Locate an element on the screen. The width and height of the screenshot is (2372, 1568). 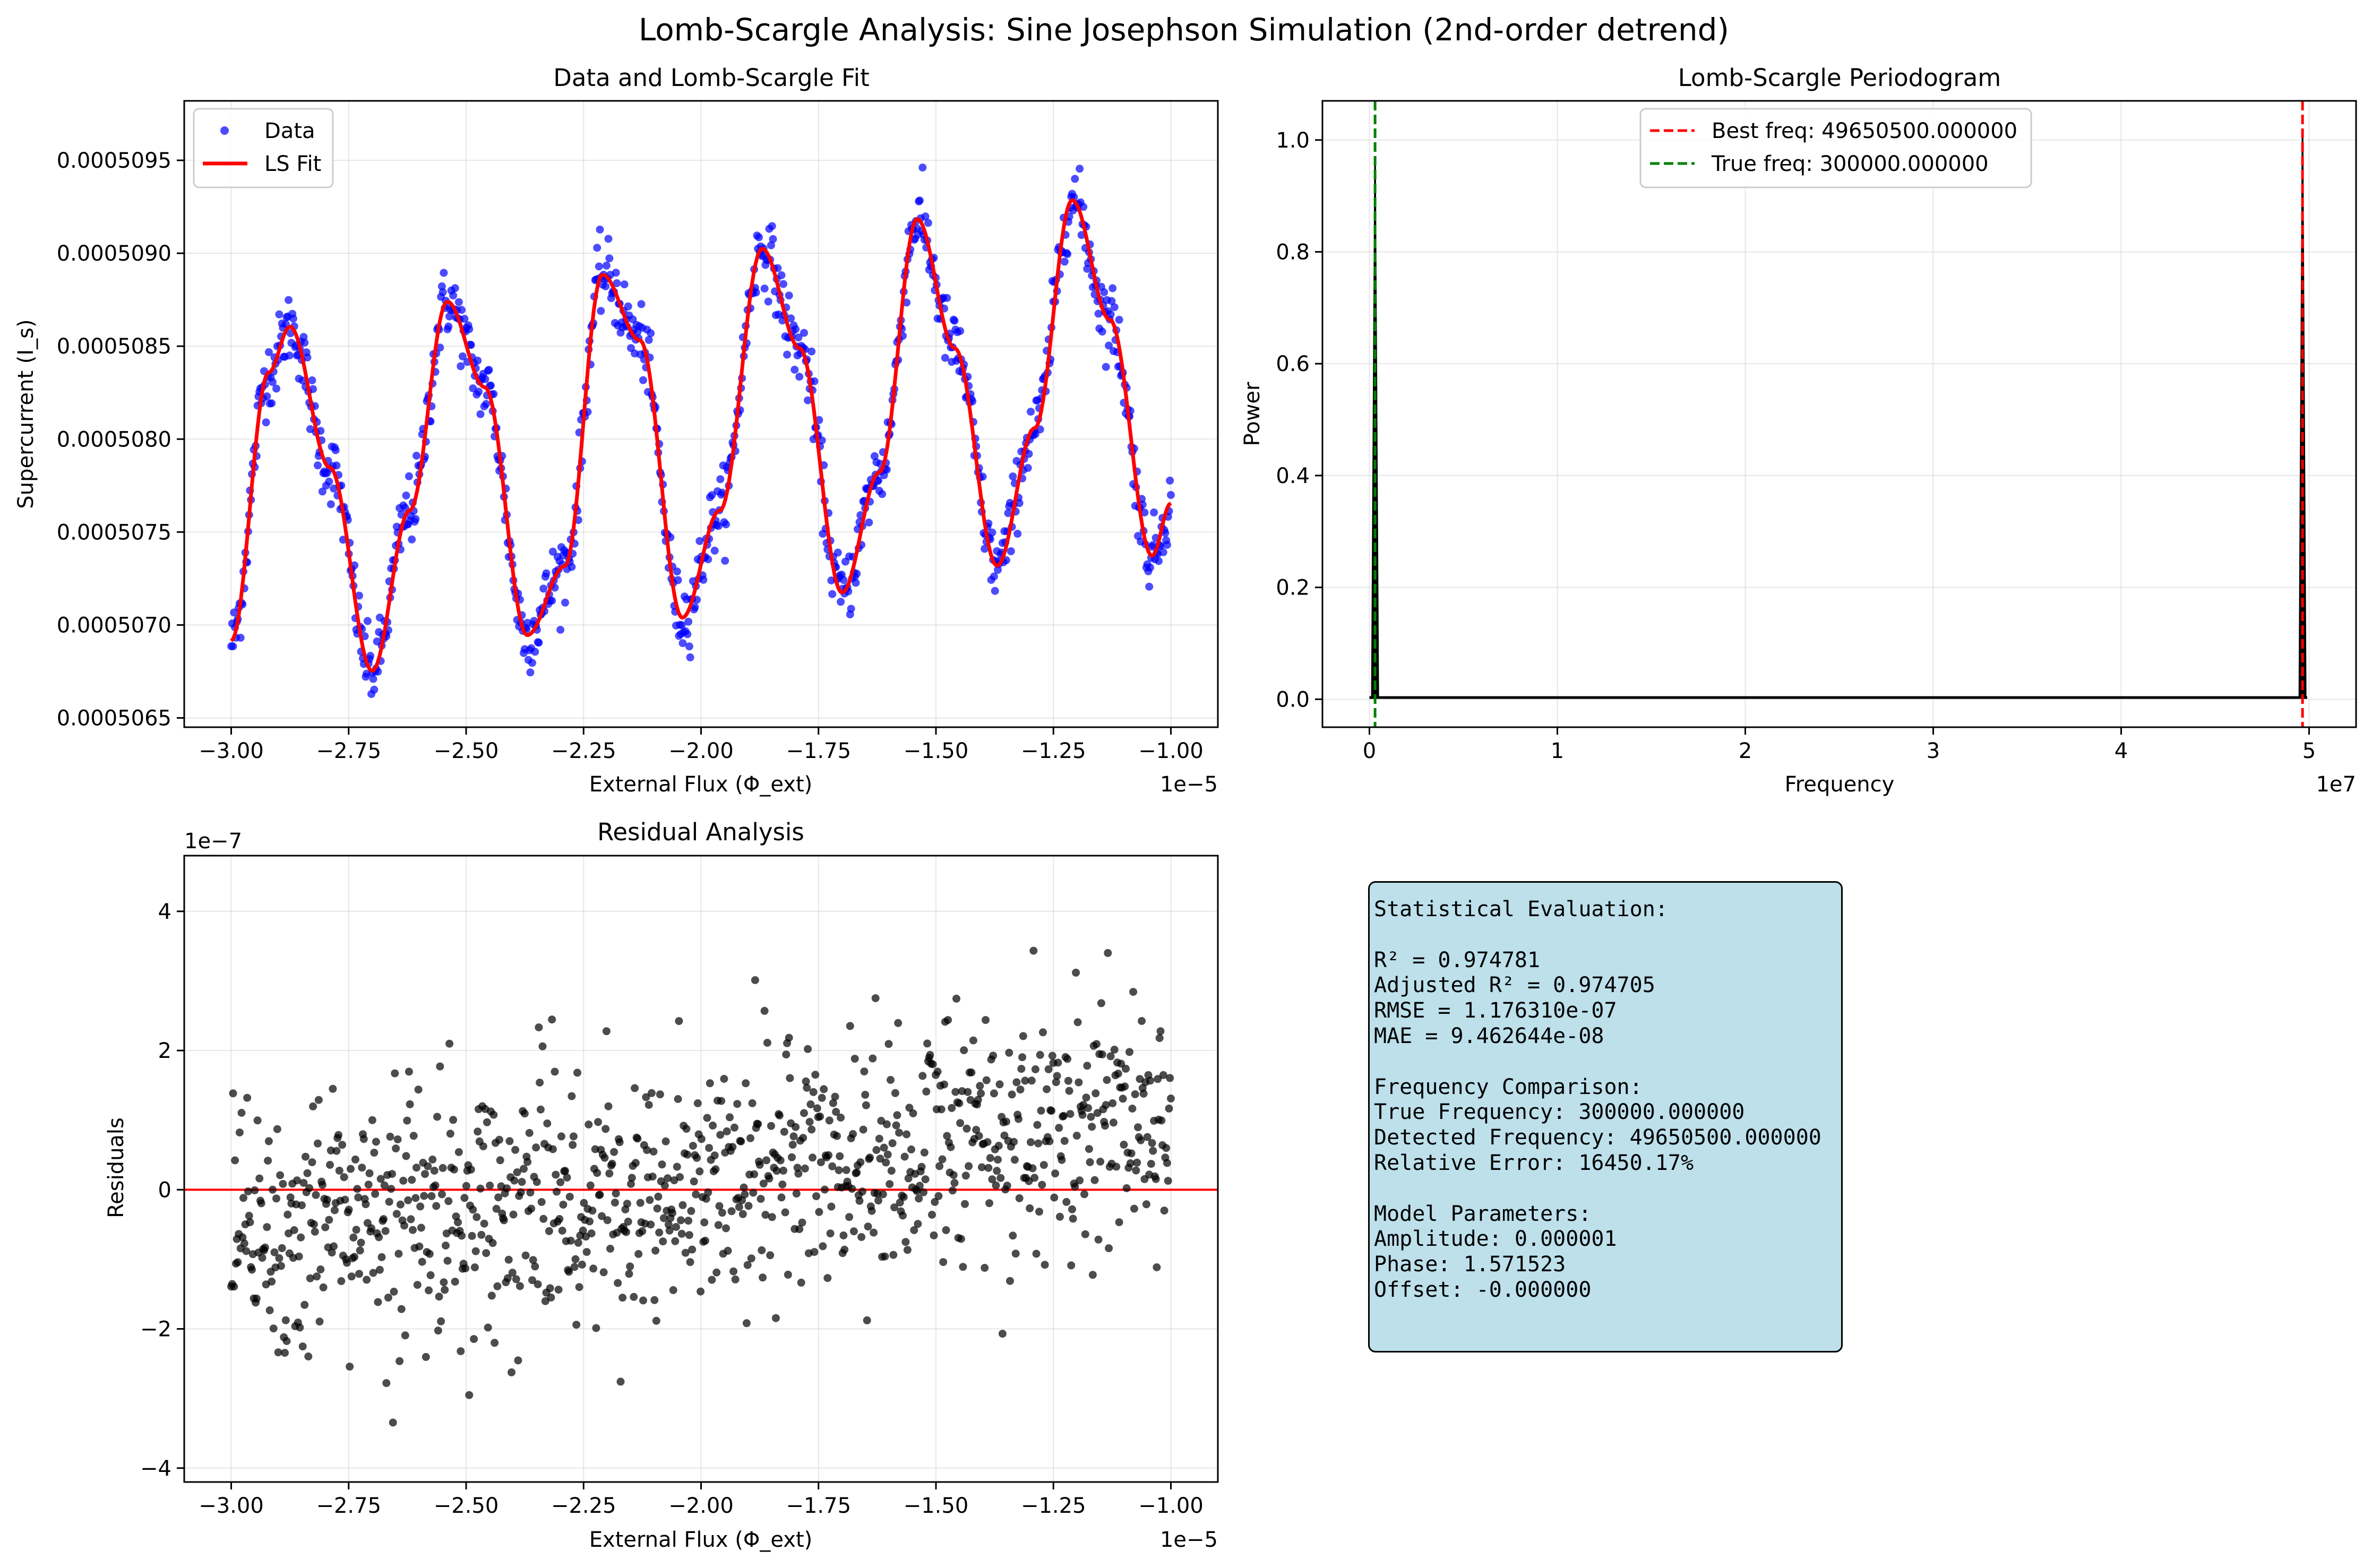
residuals-x-tick-label: −2.25 is located at coordinates (583, 1506).